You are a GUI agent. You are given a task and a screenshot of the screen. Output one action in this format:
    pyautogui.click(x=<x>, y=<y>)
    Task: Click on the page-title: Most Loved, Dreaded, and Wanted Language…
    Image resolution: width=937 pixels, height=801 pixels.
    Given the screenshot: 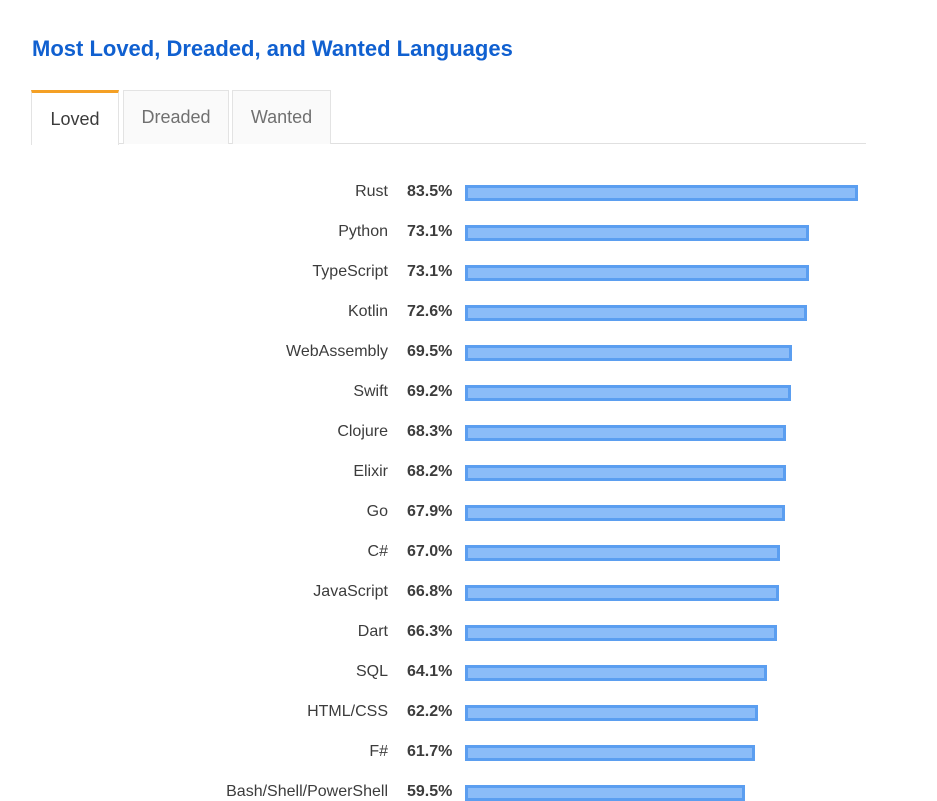 What is the action you would take?
    pyautogui.click(x=272, y=48)
    